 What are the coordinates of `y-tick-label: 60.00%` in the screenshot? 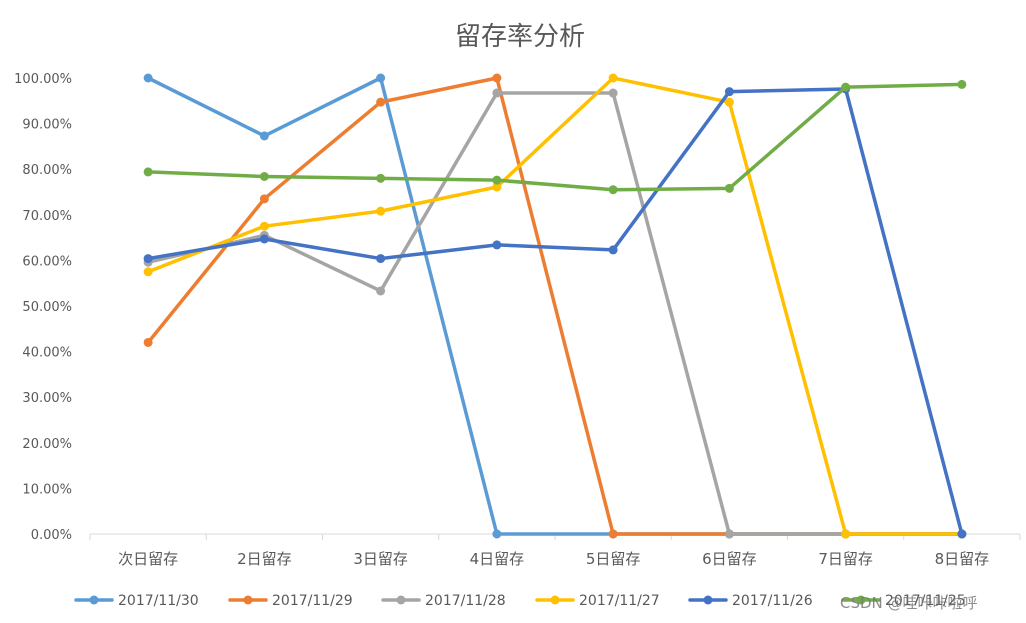 It's located at (47, 261).